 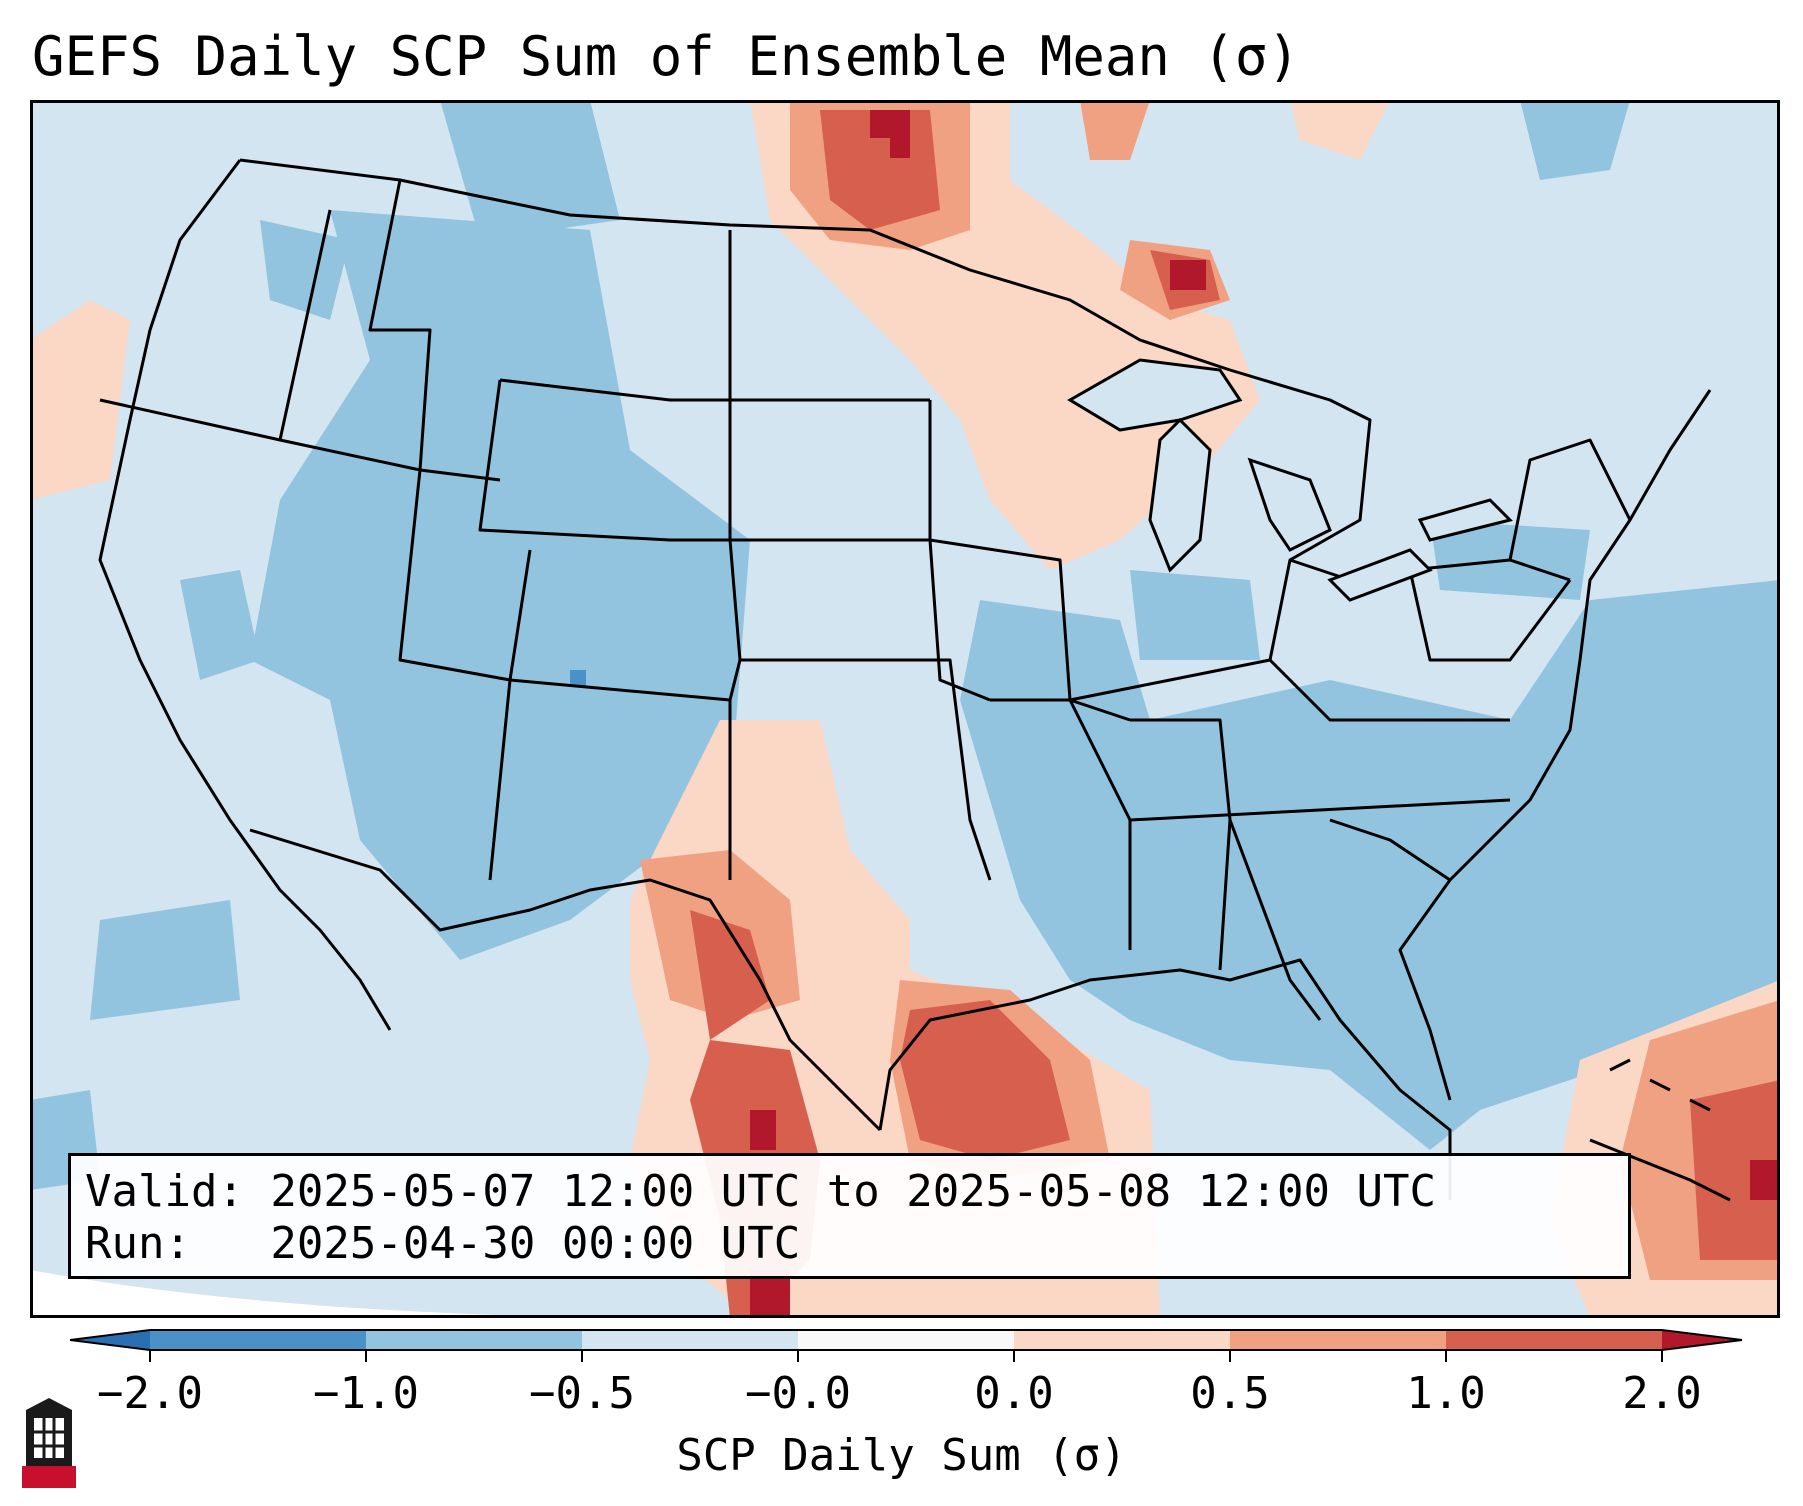 I want to click on colorbar-tick-label: −0.0, so click(x=798, y=1393).